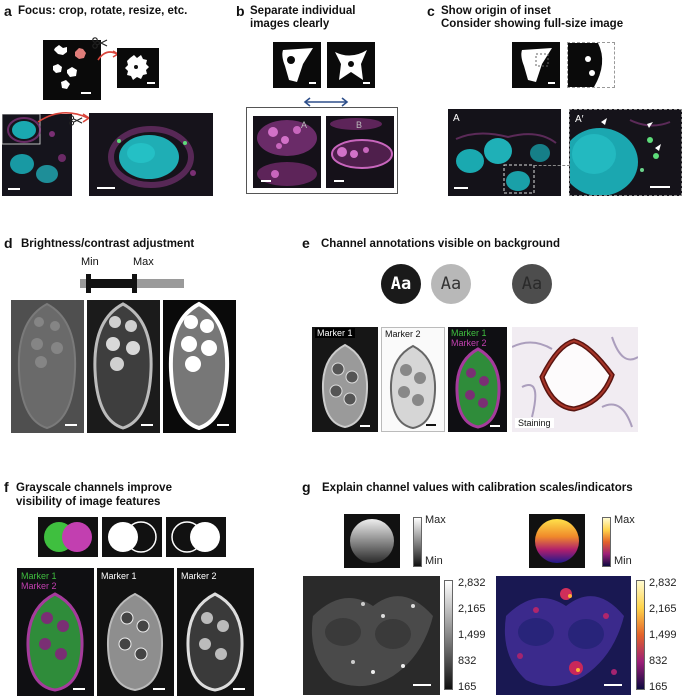  Describe the element at coordinates (37, 155) in the screenshot. I see `panel-a-overview-micrograph` at that location.